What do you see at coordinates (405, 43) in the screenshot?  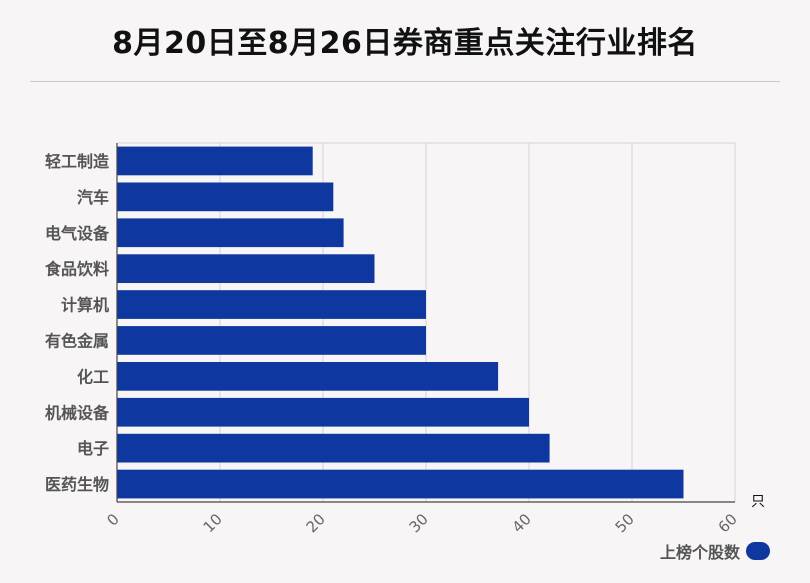 I see `chart-title: 8月20日至8月26日券商重点关注行业排名` at bounding box center [405, 43].